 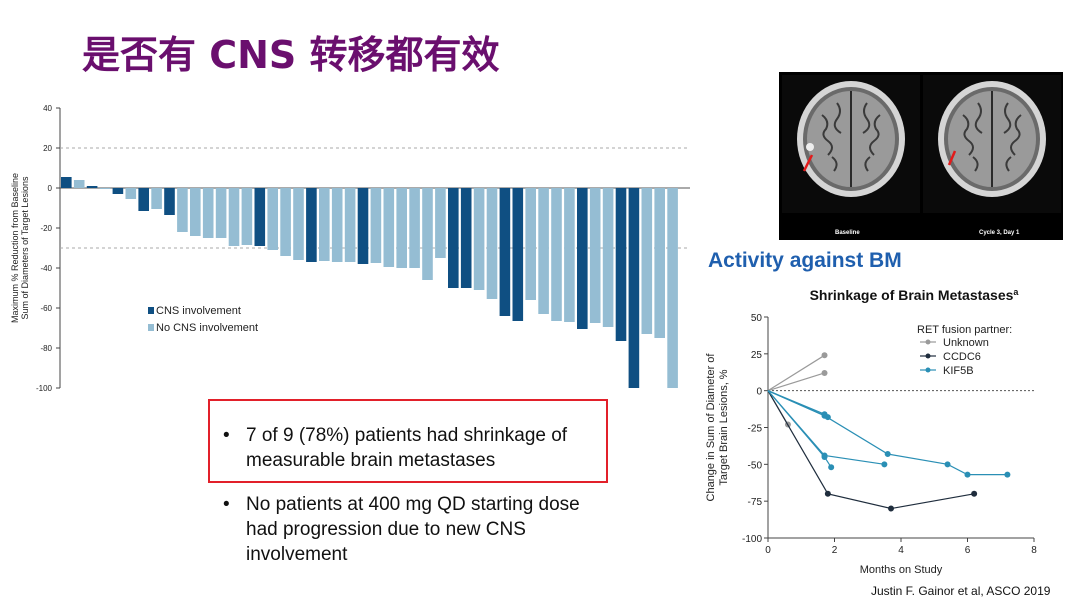 What do you see at coordinates (999, 233) in the screenshot?
I see `mri-followup-caption: Cycle 3, Day 1` at bounding box center [999, 233].